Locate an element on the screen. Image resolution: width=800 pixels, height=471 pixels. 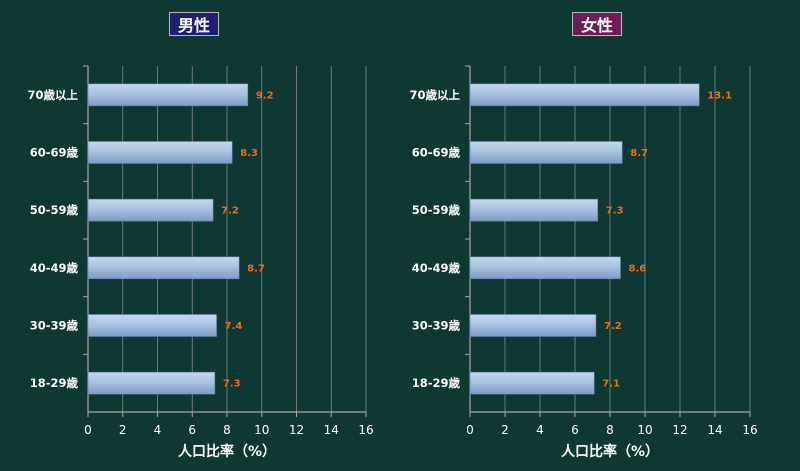
male-value-label: 7.3 is located at coordinates (232, 384).